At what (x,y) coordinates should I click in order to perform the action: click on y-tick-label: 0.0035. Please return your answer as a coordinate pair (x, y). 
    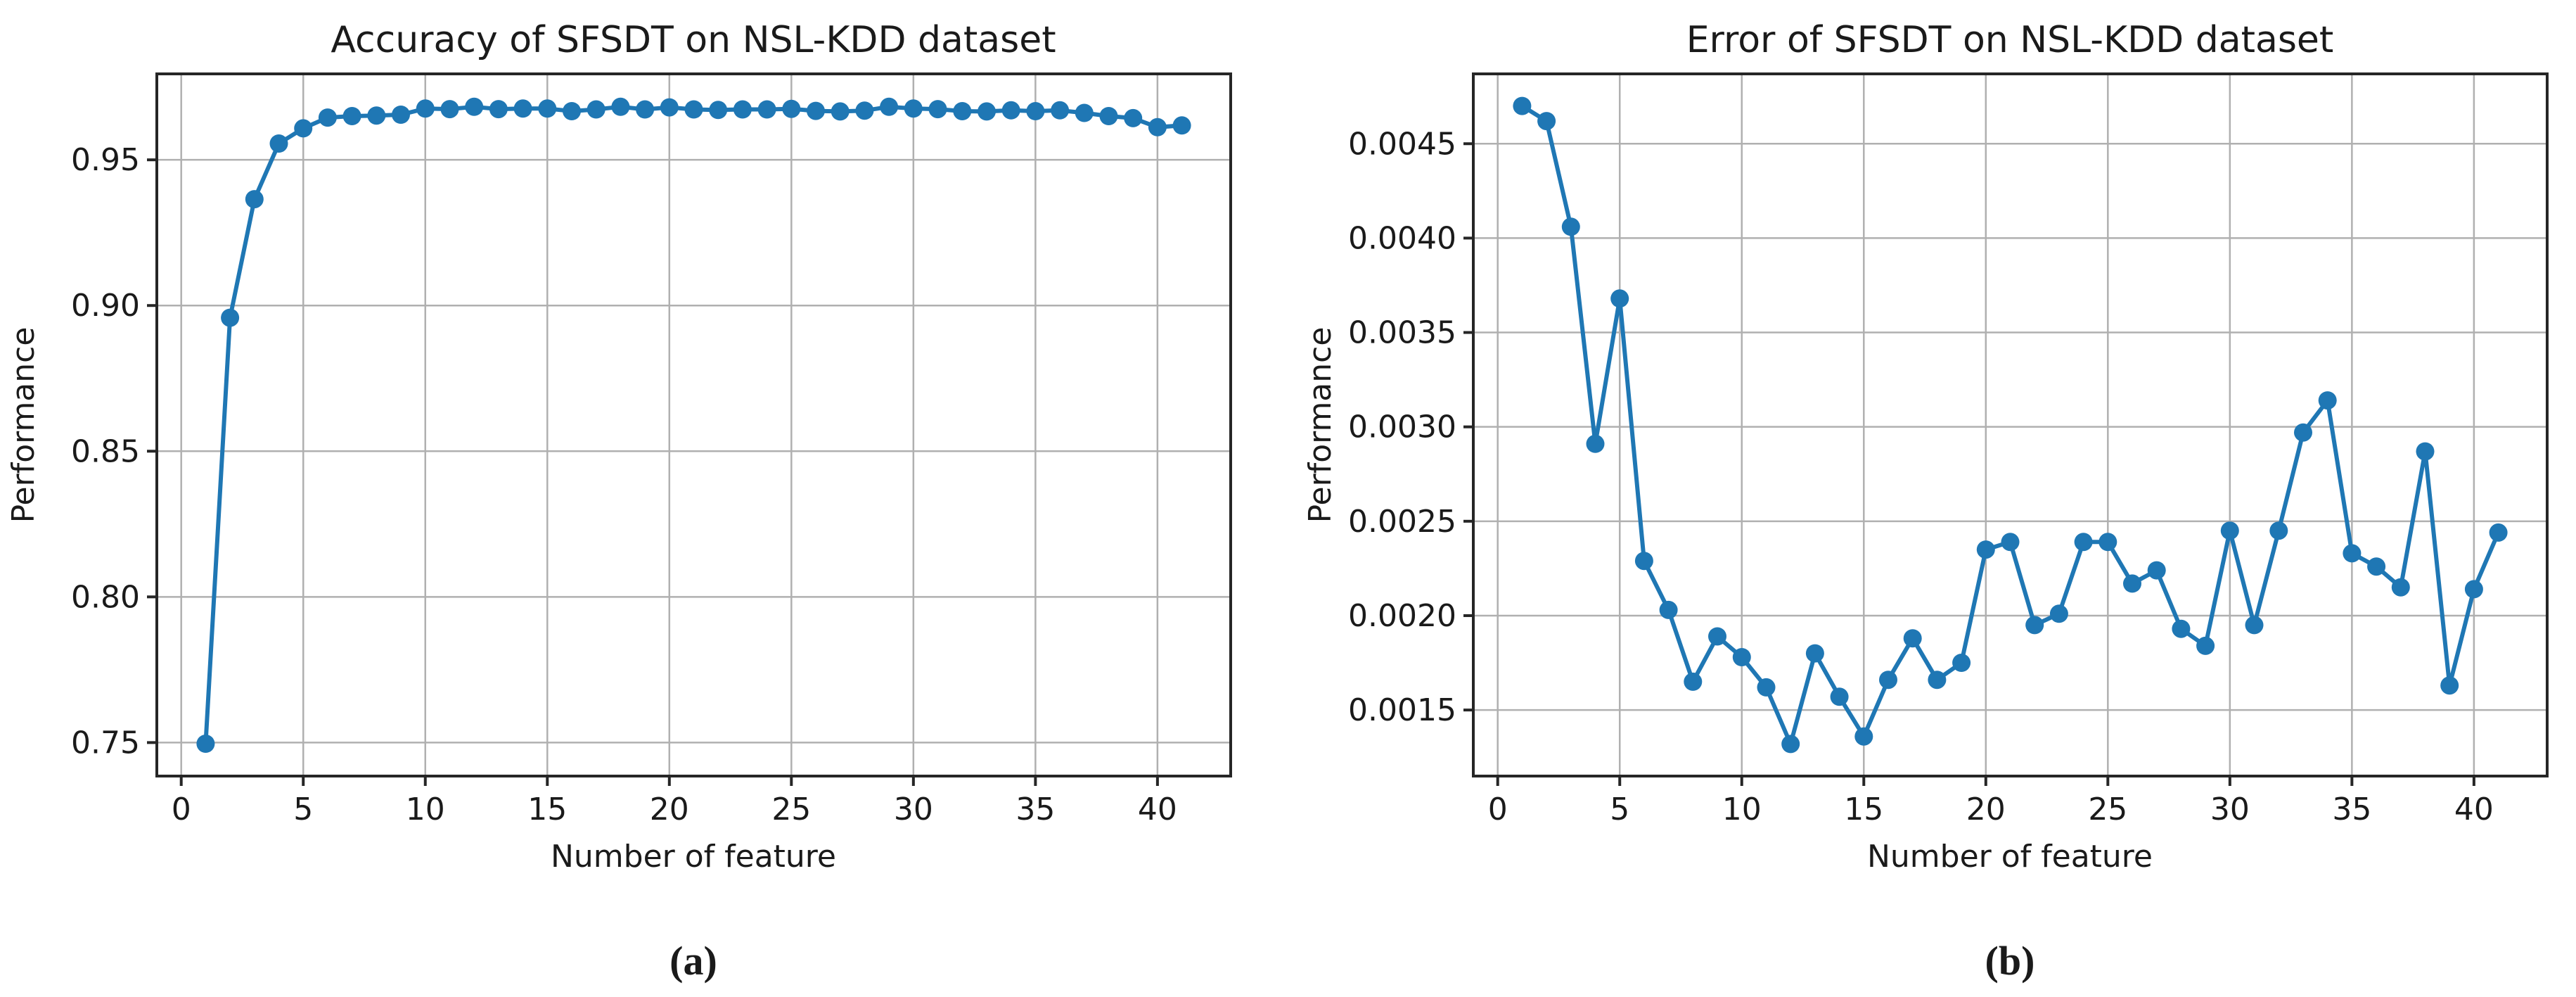
    Looking at the image, I should click on (1402, 333).